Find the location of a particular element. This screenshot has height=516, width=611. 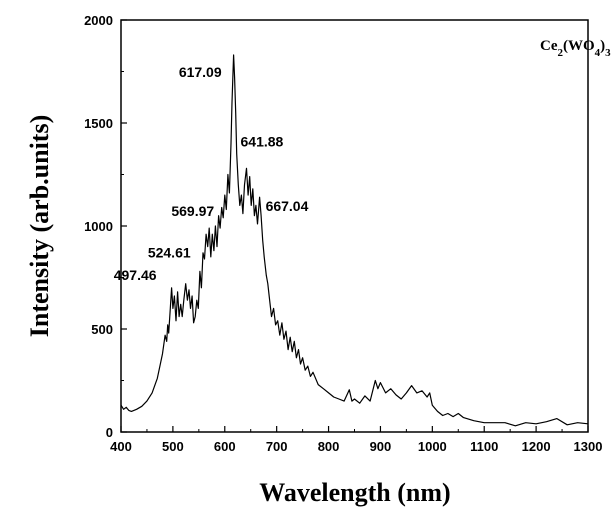

x-tick-label-800: 800 is located at coordinates (329, 446).